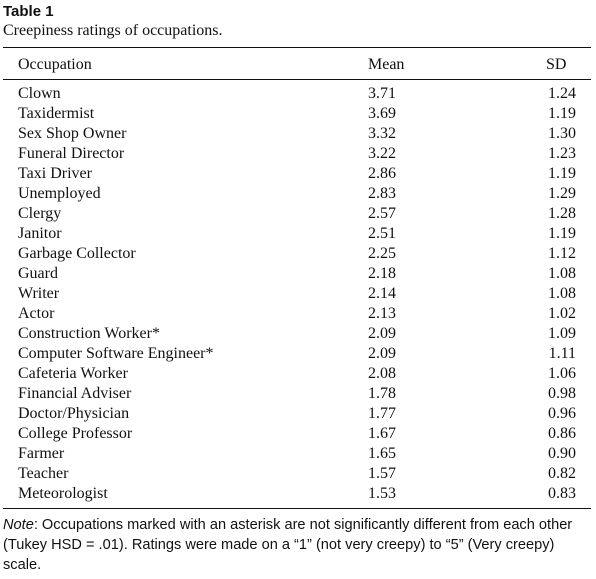  What do you see at coordinates (562, 393) in the screenshot?
I see `cell-sd: 0.98` at bounding box center [562, 393].